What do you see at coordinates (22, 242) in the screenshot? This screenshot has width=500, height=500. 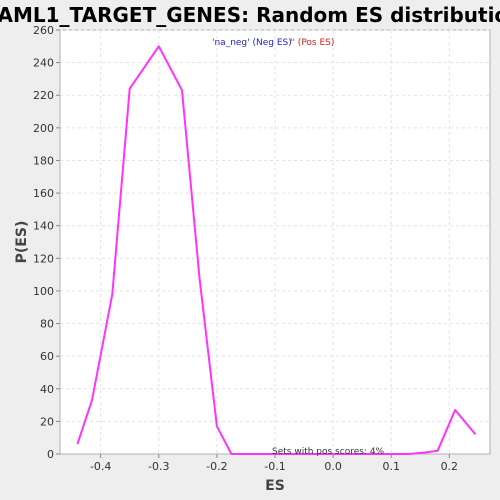 I see `y-axis-label: P(ES)` at bounding box center [22, 242].